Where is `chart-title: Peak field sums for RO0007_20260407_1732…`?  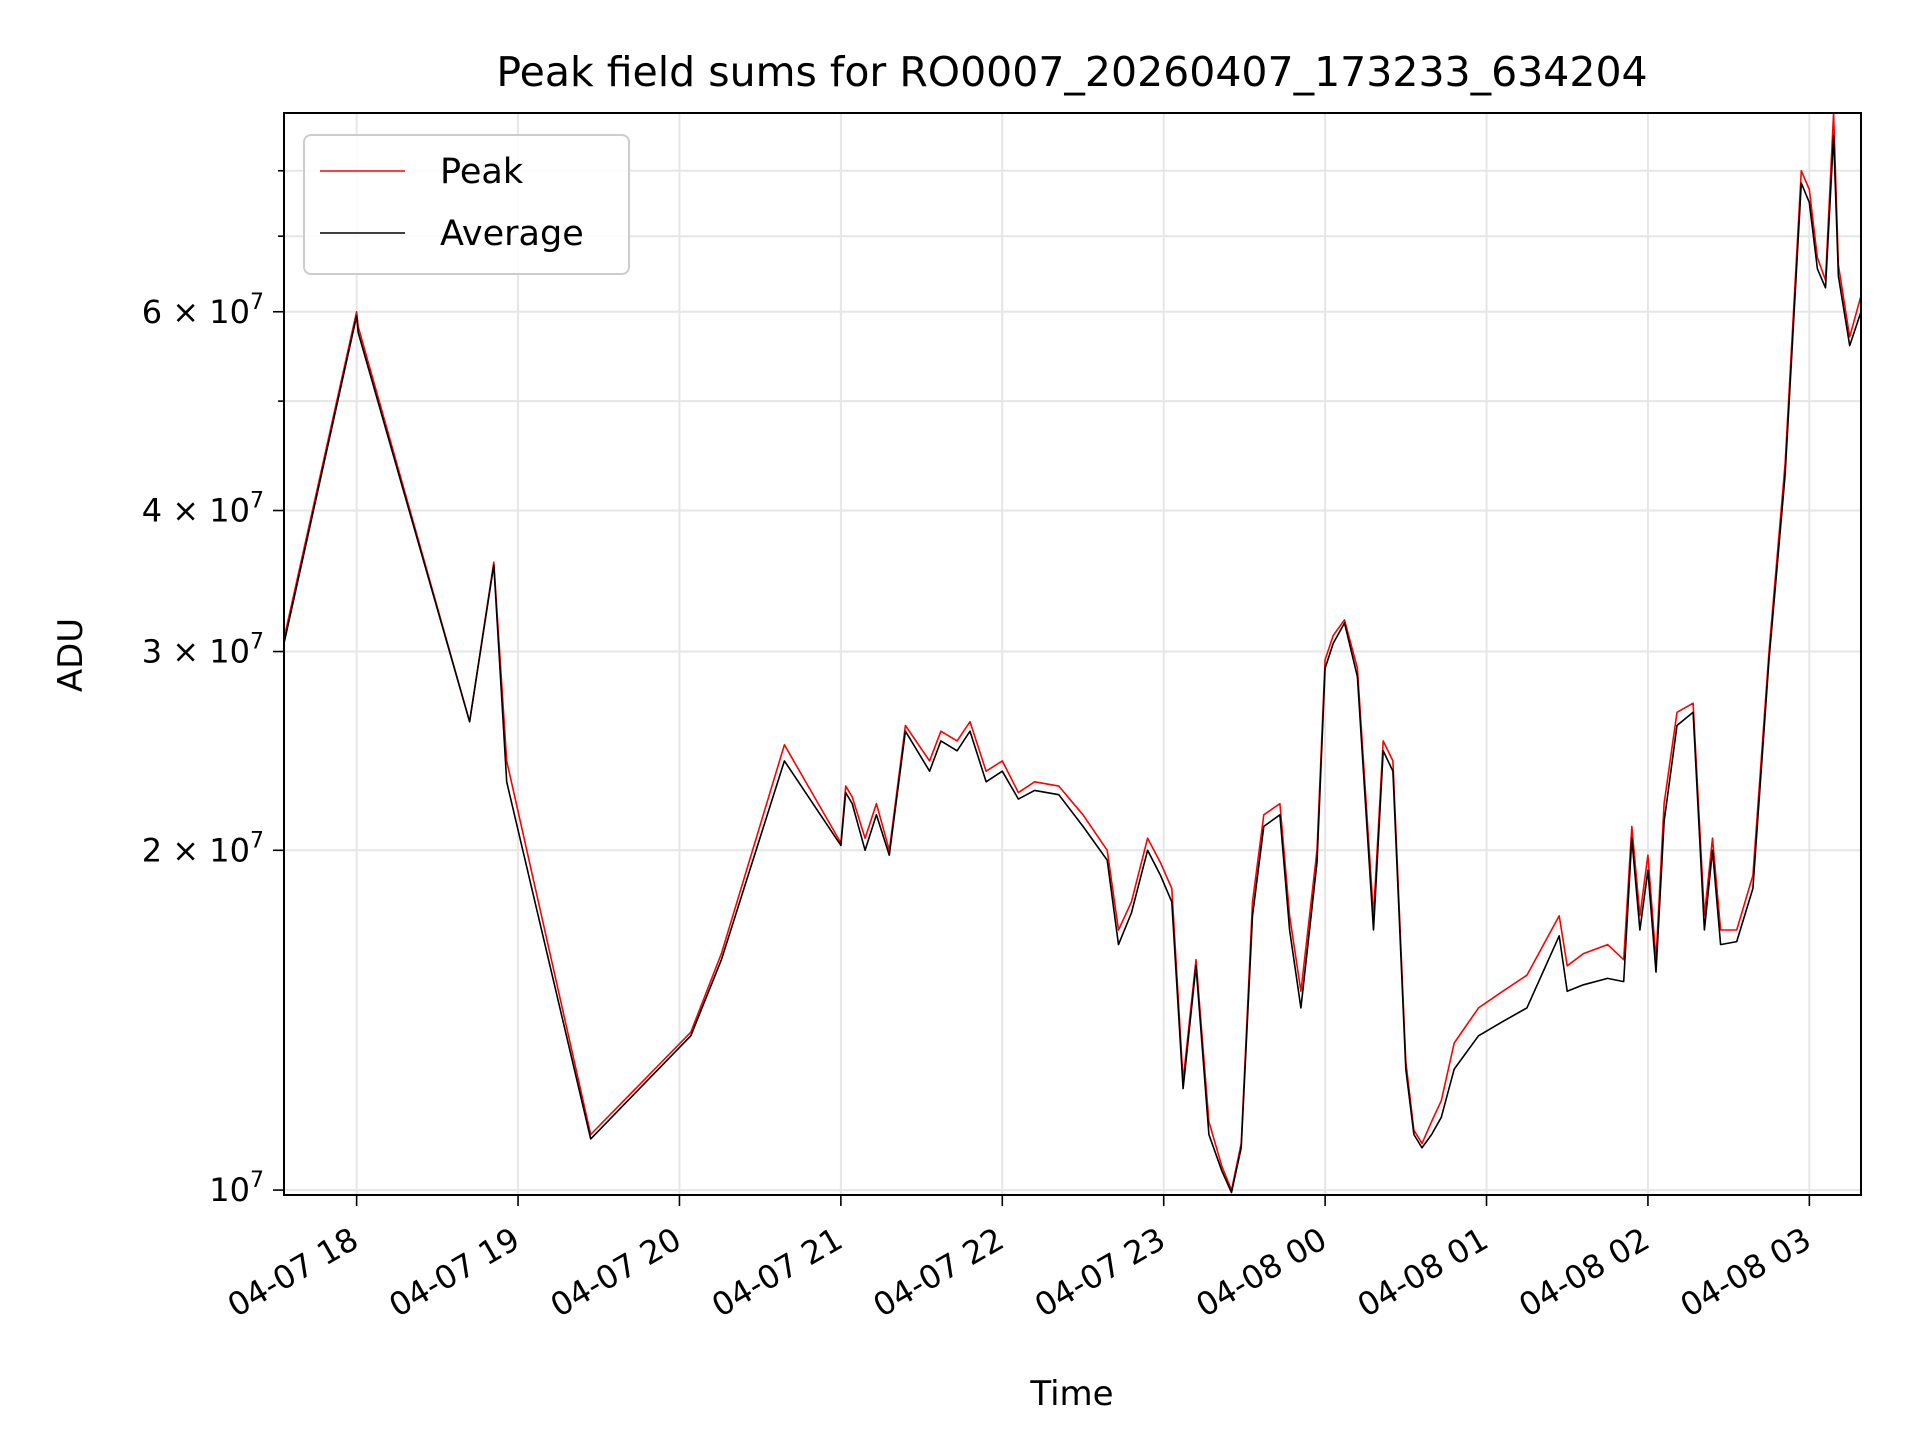
chart-title: Peak field sums for RO0007_20260407_1732… is located at coordinates (1071, 72).